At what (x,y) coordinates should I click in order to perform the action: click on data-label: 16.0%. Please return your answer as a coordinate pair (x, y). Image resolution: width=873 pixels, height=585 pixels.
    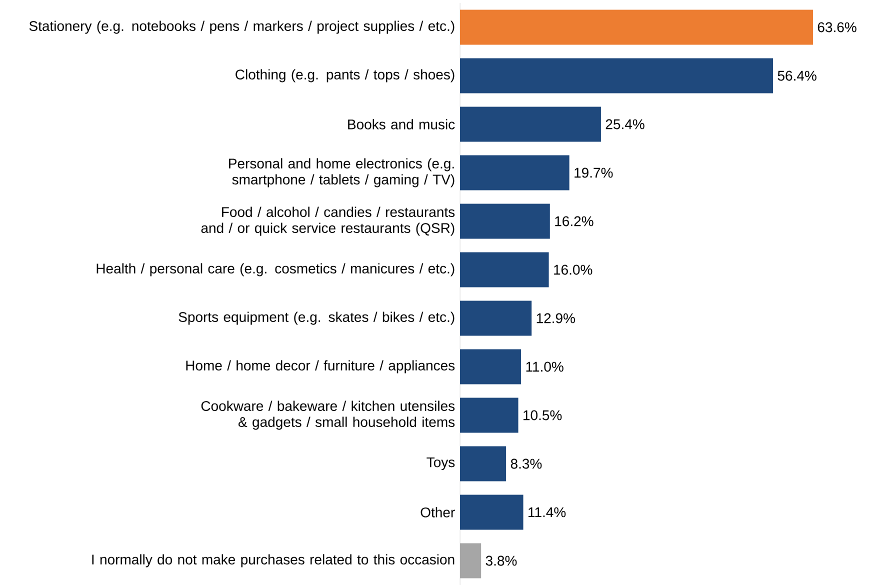
    Looking at the image, I should click on (573, 269).